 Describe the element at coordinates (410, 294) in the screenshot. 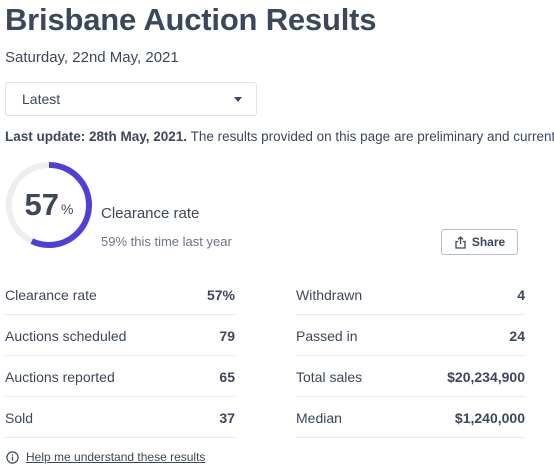

I see `stat-row: Withdrawn 4` at that location.